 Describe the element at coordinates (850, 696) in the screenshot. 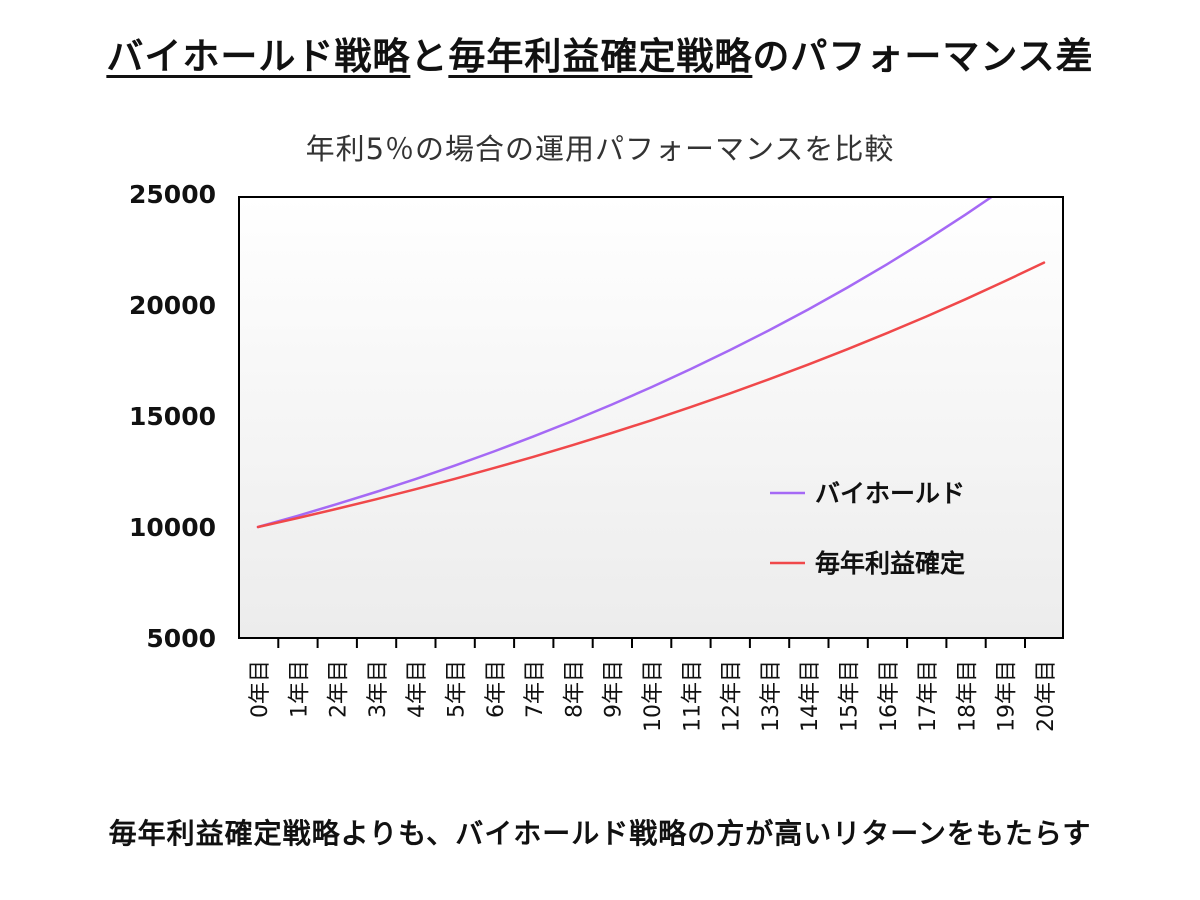

I see `x-tick-label: 15年目` at that location.